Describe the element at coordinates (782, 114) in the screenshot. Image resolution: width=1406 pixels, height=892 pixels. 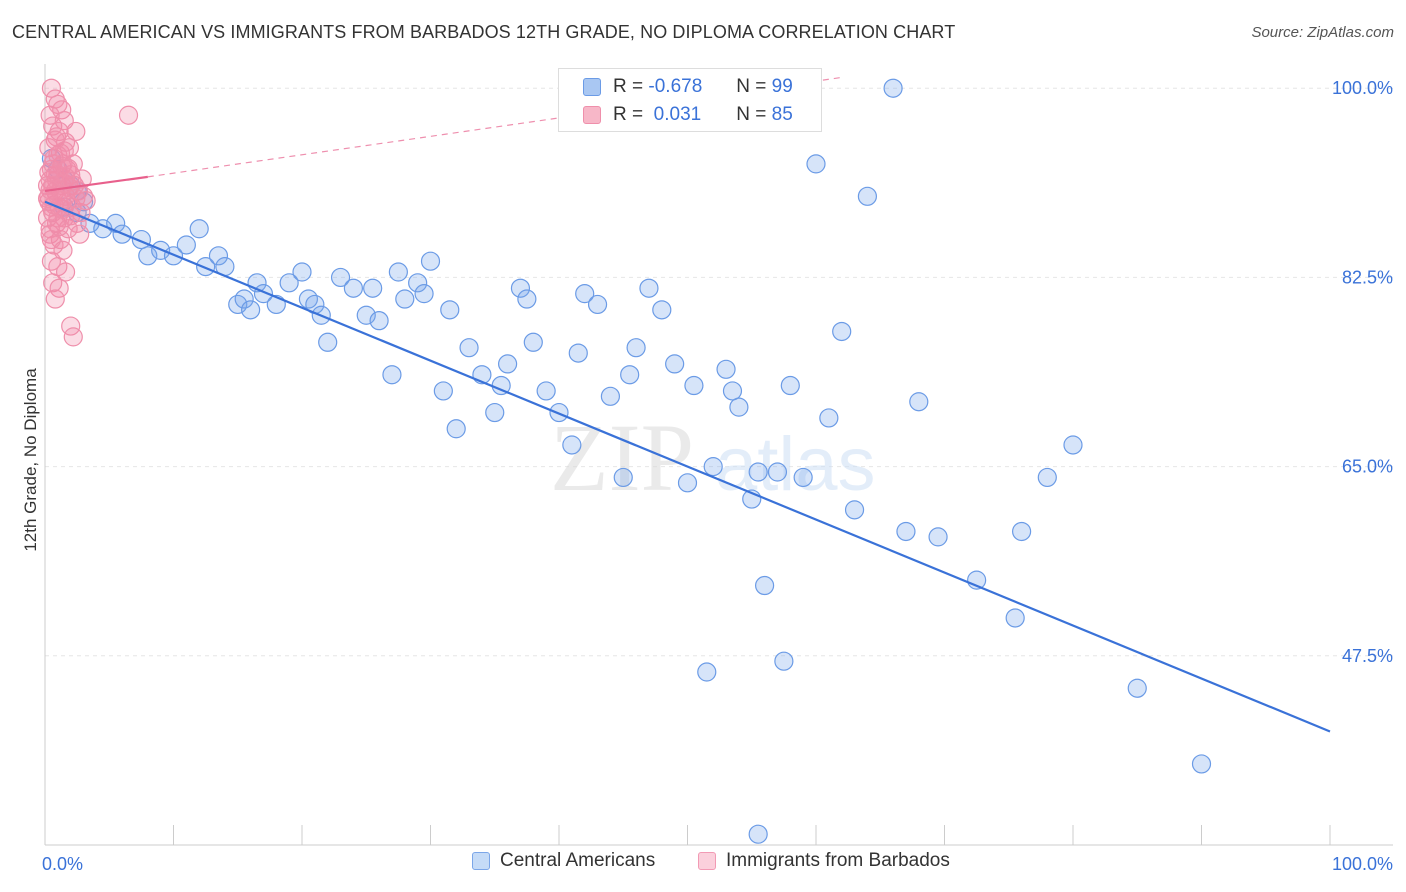
I see `stat-n-value: 85` at that location.